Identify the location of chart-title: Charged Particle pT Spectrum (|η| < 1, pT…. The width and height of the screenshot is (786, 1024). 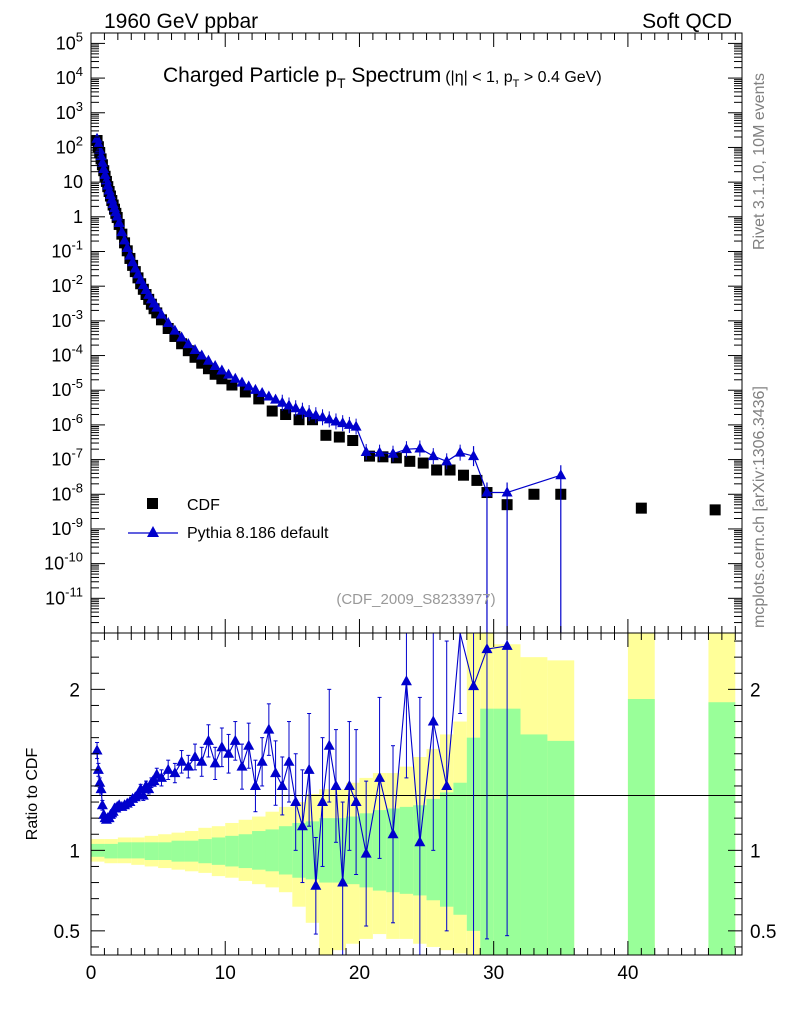
(382, 77).